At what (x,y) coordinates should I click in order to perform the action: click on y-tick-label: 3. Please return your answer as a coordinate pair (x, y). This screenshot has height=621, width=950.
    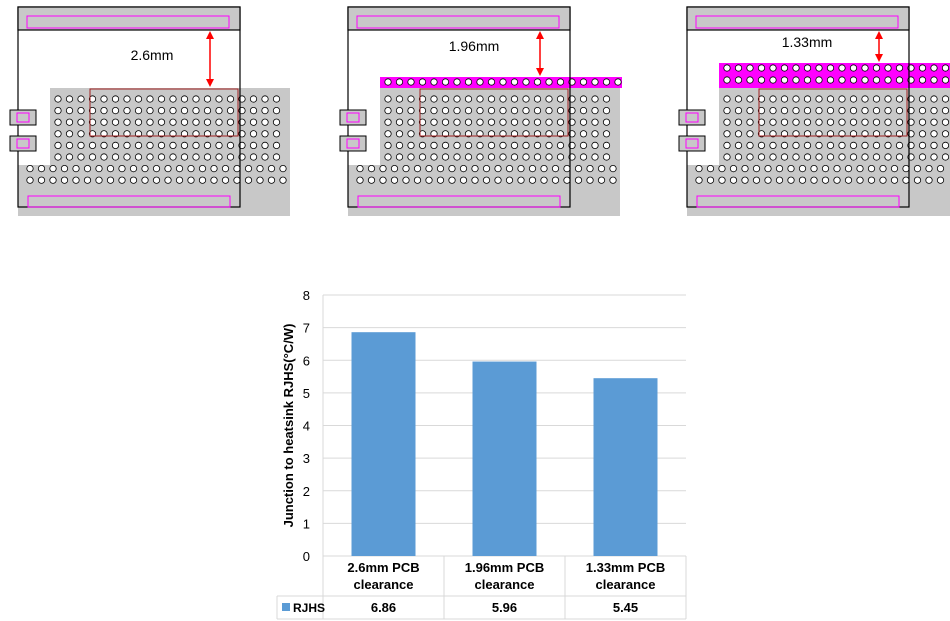
    Looking at the image, I should click on (306, 458).